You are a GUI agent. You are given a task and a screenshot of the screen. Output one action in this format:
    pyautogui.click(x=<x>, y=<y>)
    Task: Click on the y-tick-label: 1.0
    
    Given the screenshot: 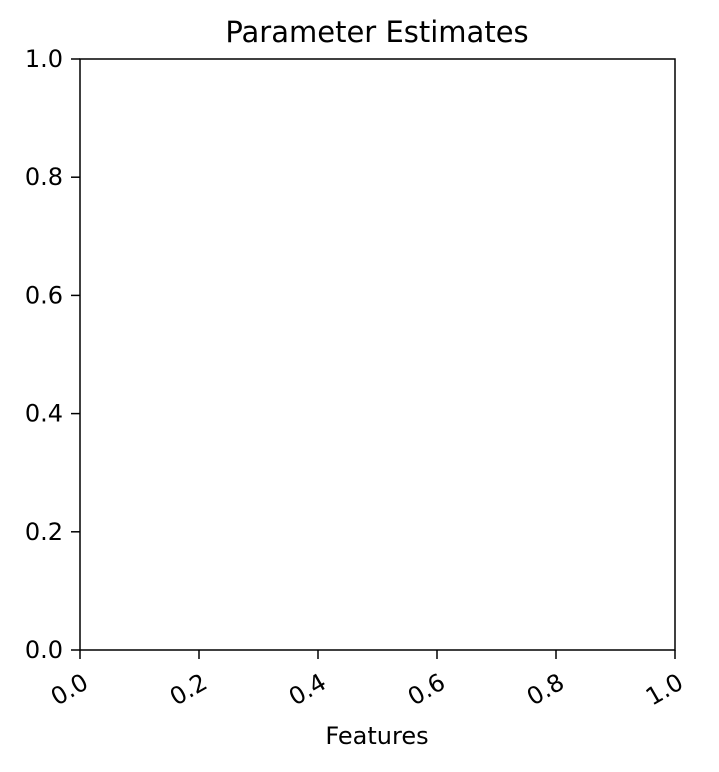 What is the action you would take?
    pyautogui.click(x=44, y=59)
    